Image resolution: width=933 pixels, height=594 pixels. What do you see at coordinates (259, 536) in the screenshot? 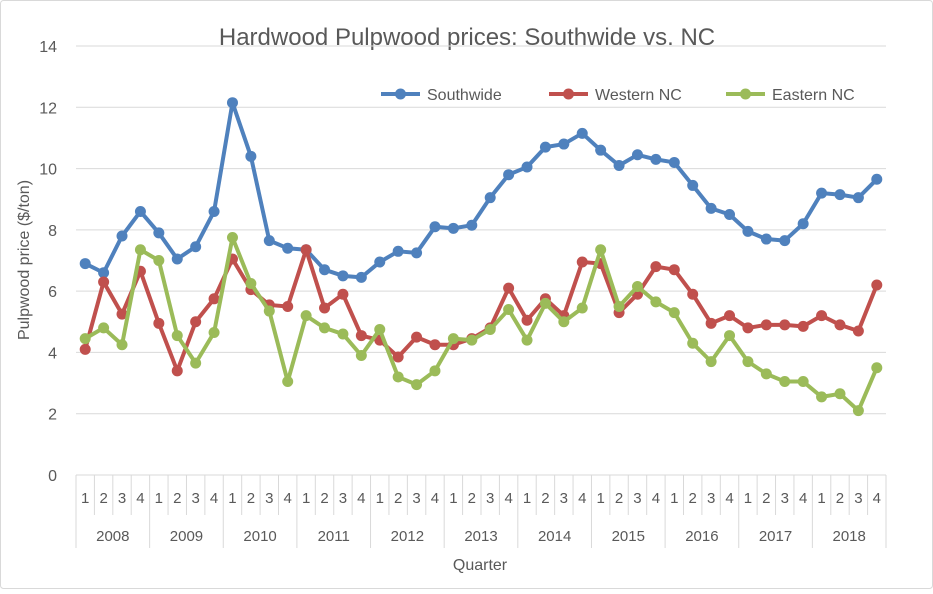
I see `year-label: 2010` at bounding box center [259, 536].